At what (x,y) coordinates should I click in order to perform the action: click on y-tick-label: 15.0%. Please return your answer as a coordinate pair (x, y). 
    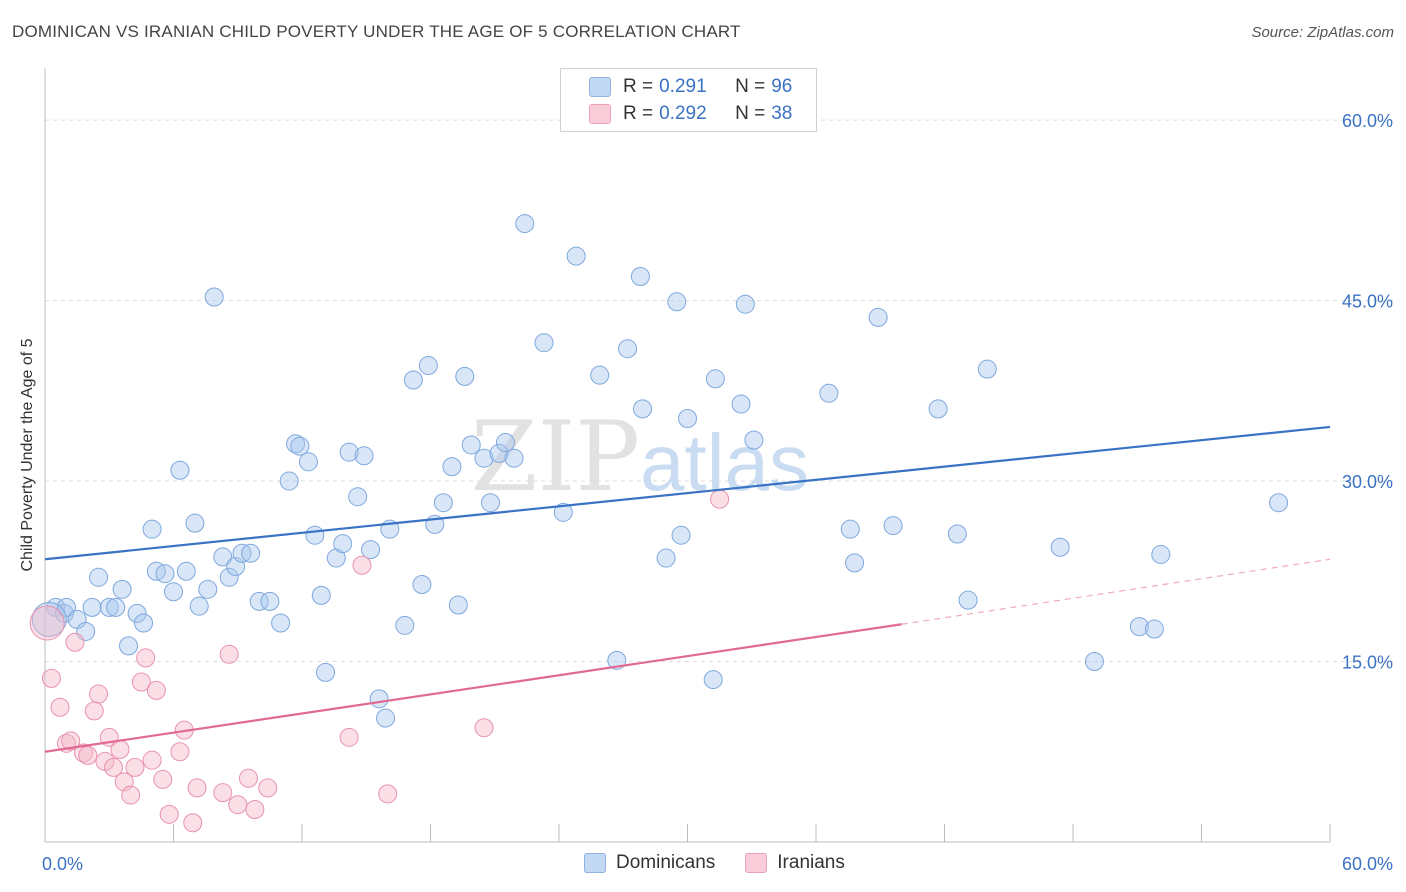
    Looking at the image, I should click on (1367, 663).